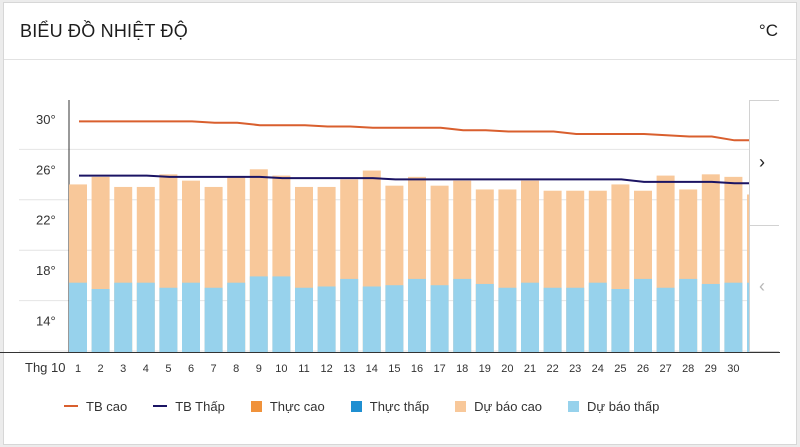 The image size is (800, 447). I want to click on y-tick-label: 26°, so click(46, 169).